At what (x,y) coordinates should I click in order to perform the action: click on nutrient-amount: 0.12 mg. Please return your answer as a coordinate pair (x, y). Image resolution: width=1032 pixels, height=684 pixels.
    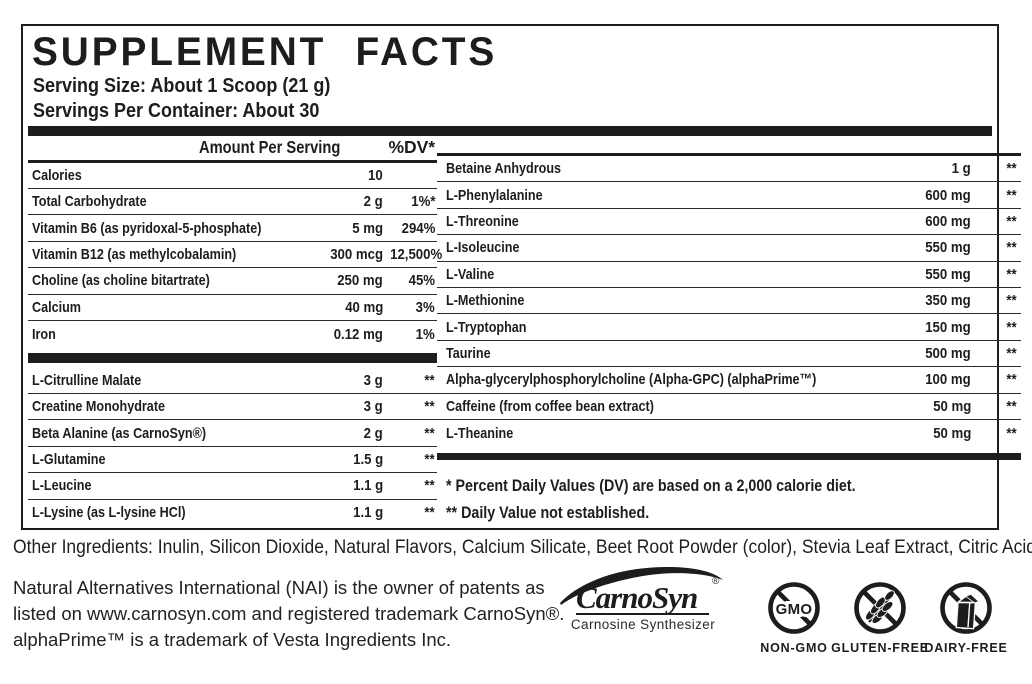
    Looking at the image, I should click on (358, 334).